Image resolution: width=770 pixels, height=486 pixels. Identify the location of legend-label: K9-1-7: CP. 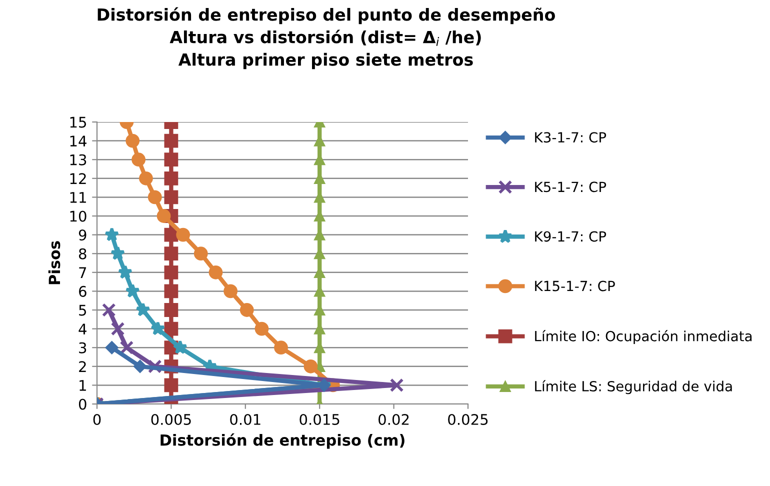
(570, 236).